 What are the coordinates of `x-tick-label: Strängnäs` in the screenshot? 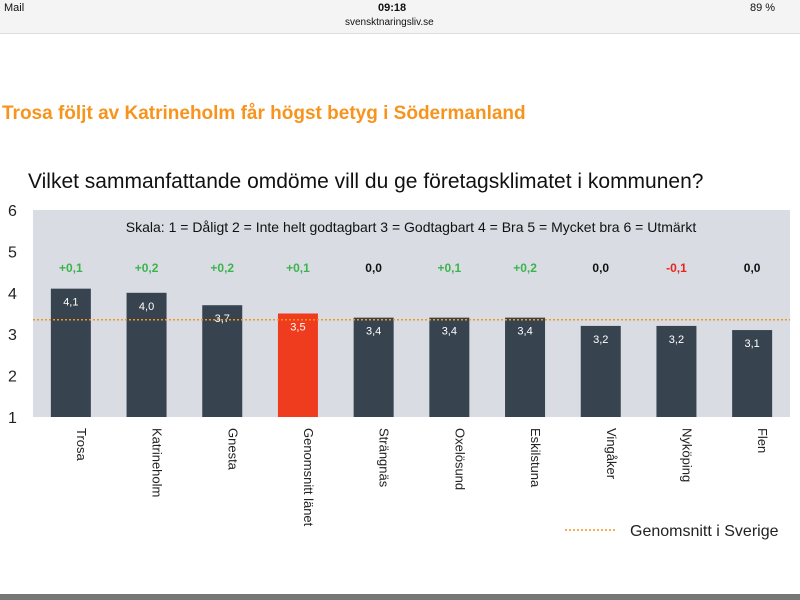 It's located at (384, 458).